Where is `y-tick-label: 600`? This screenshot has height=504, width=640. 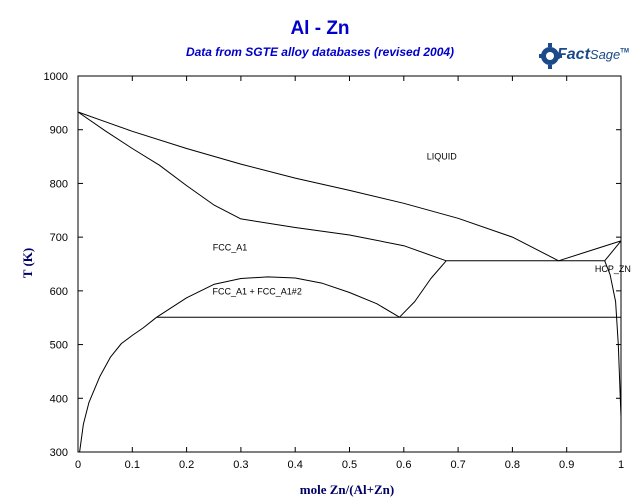 y-tick-label: 600 is located at coordinates (59, 292).